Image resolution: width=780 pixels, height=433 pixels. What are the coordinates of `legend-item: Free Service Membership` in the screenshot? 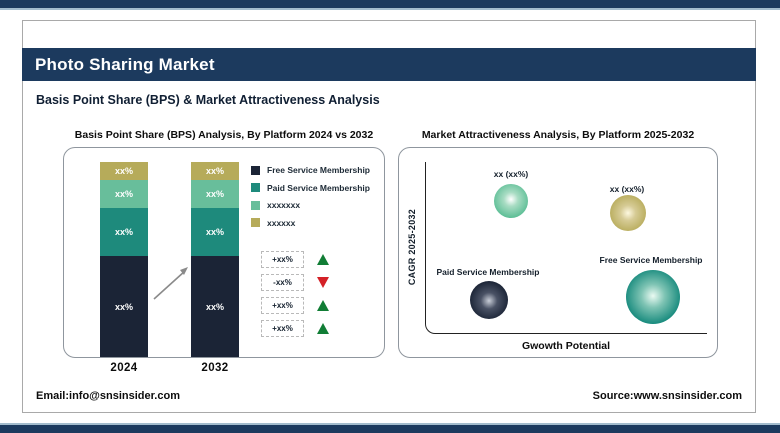 It's located at (310, 170).